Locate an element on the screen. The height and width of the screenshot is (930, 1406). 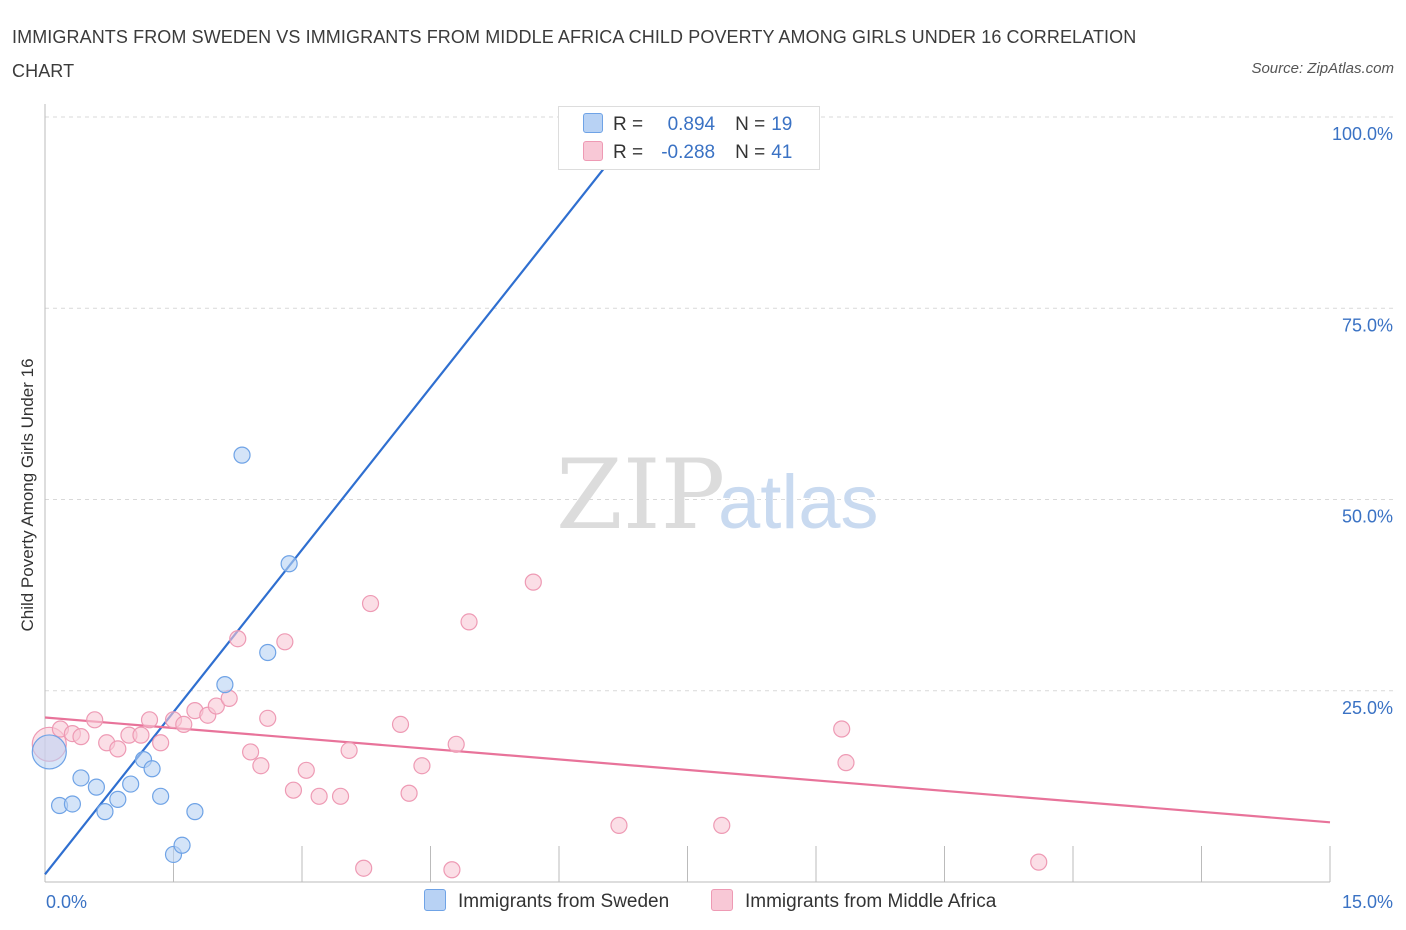
legend-swatch-sweden is located at coordinates (435, 900).